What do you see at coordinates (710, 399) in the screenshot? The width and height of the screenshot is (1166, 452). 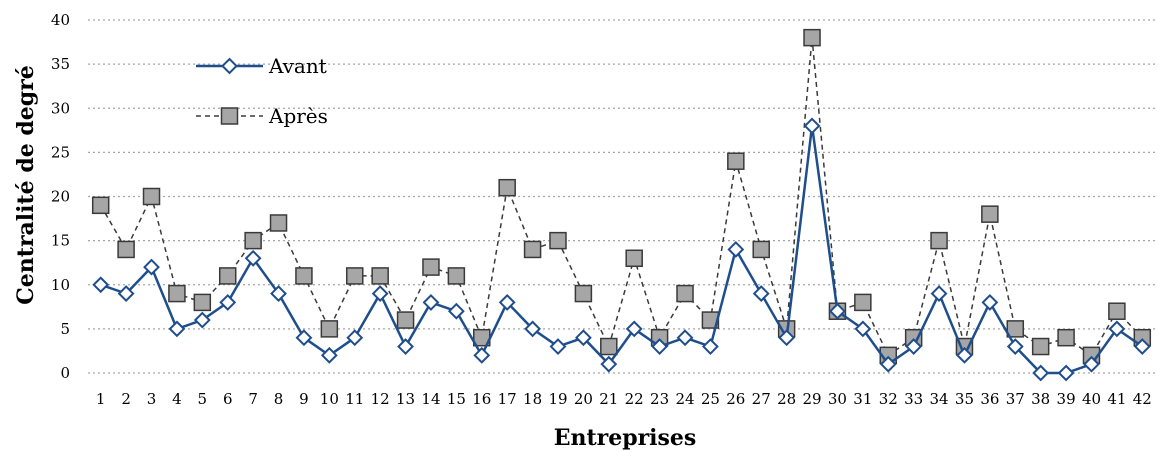 I see `x-tick-label: 25` at bounding box center [710, 399].